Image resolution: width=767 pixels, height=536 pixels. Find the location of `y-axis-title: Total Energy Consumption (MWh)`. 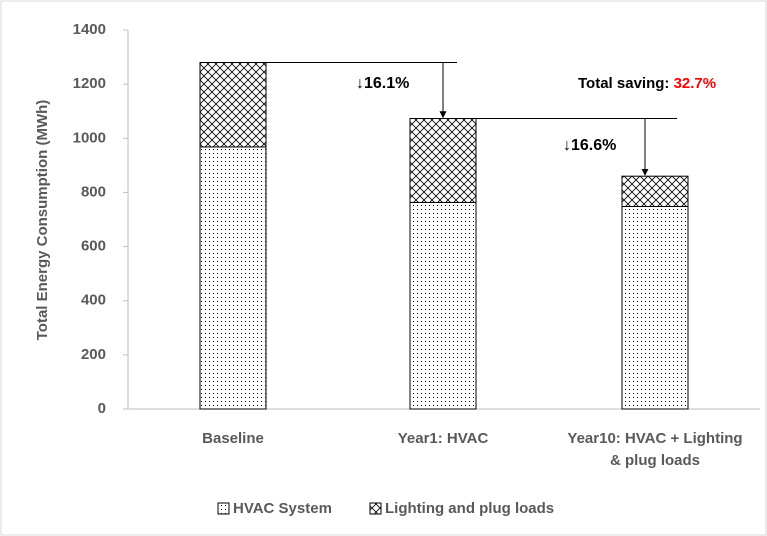

y-axis-title: Total Energy Consumption (MWh) is located at coordinates (42, 220).